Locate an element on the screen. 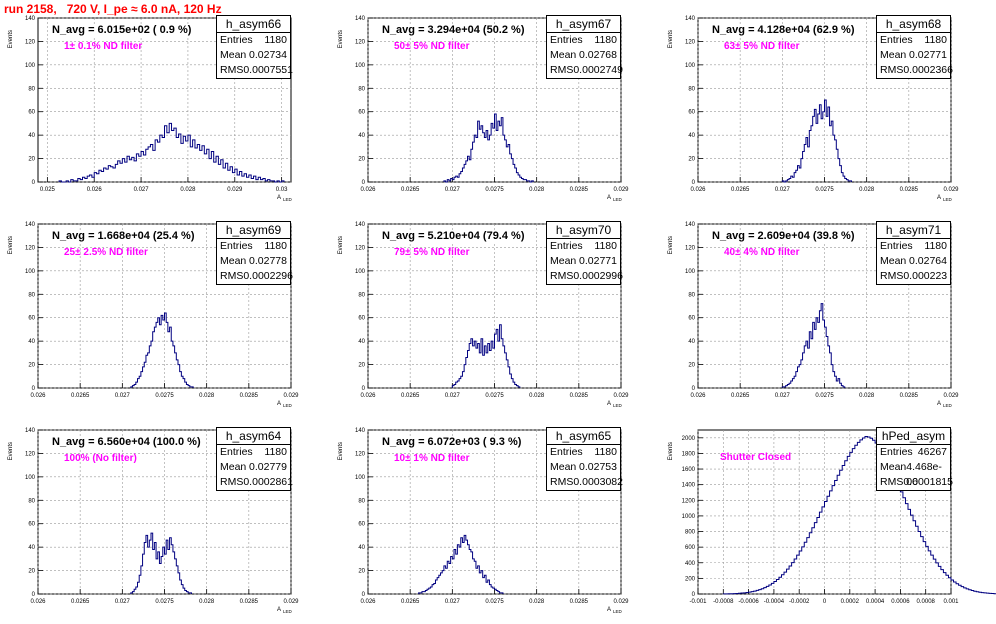 Image resolution: width=996 pixels, height=624 pixels. stats-value-mean: 0.02771 is located at coordinates (928, 55).